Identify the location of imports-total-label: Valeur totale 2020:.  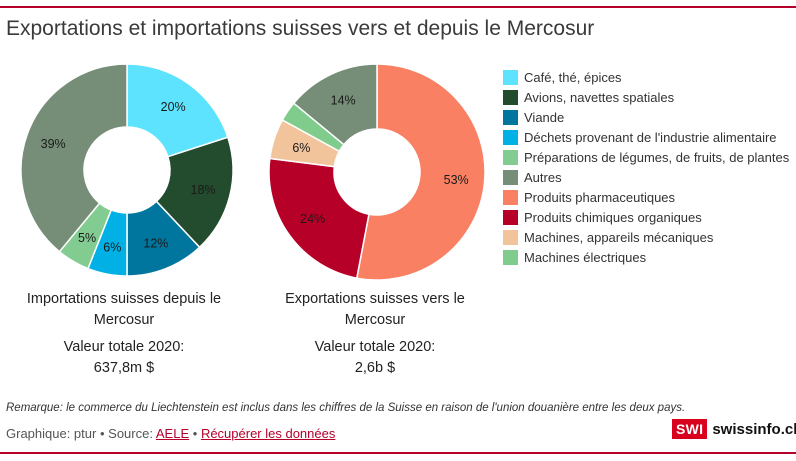
(124, 347).